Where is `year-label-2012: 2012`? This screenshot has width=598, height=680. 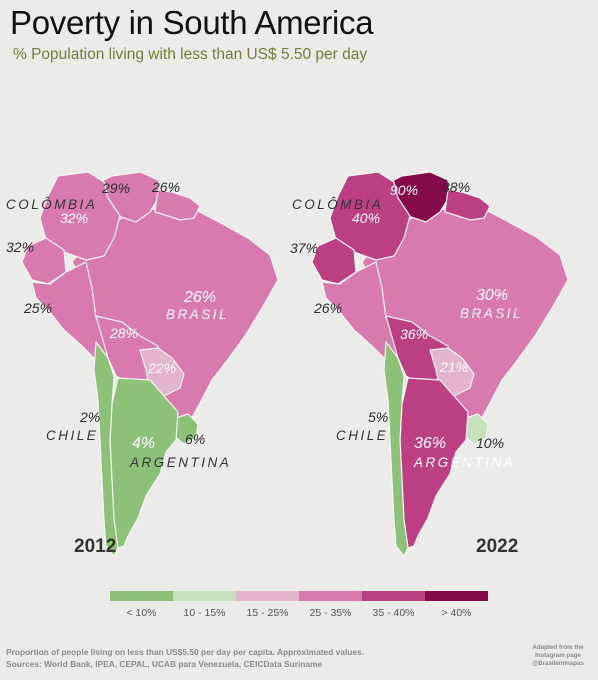
year-label-2012: 2012 is located at coordinates (95, 546).